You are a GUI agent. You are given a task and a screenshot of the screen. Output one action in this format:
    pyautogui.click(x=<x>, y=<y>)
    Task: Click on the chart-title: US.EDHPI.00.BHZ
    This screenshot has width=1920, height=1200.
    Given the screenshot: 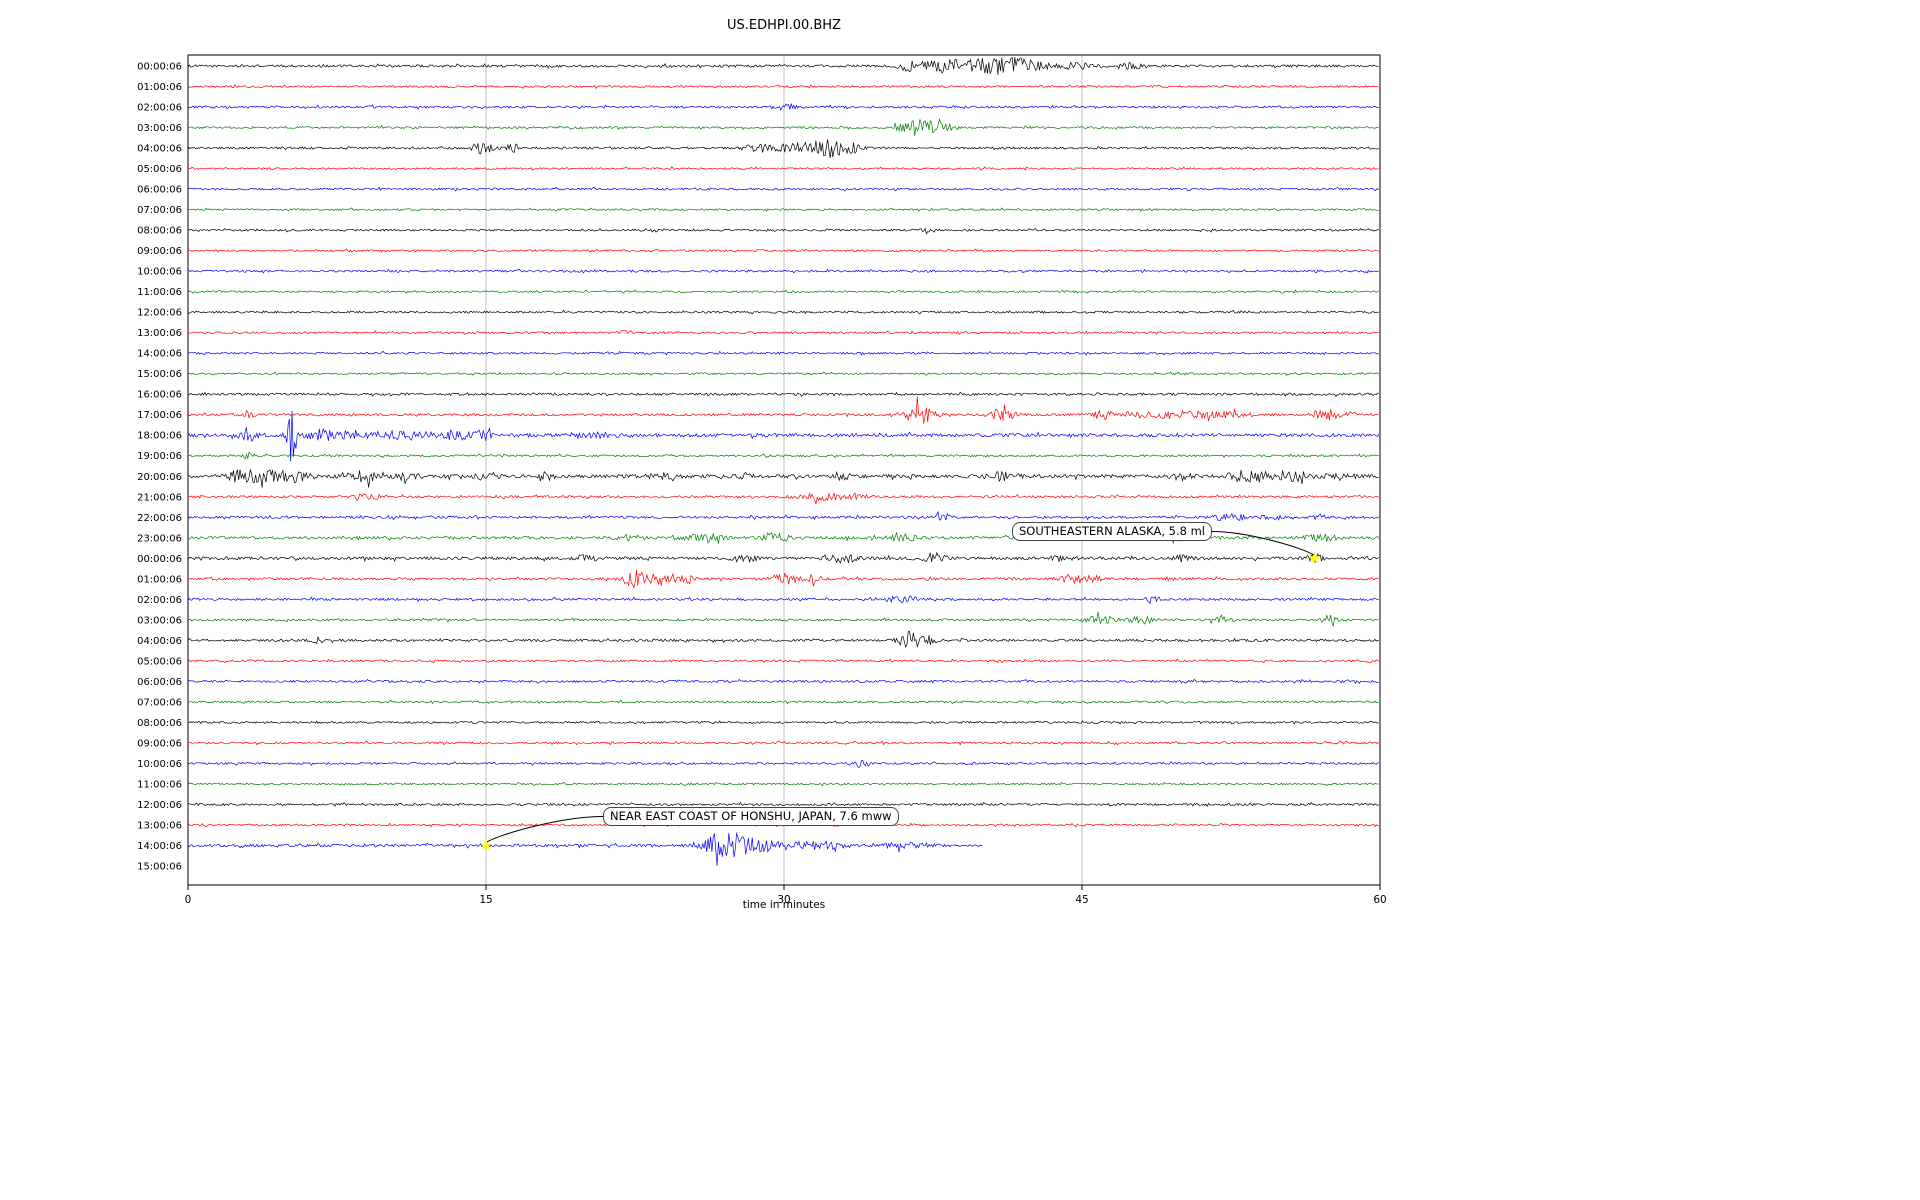 What is the action you would take?
    pyautogui.click(x=784, y=25)
    